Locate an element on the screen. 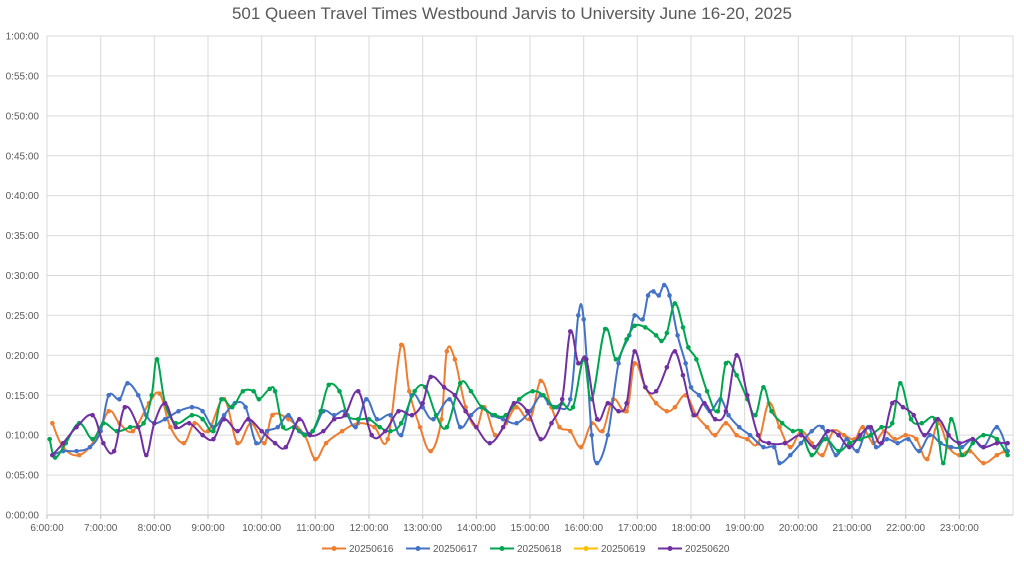 The width and height of the screenshot is (1024, 563). x-tick-label: 7:00:00 is located at coordinates (101, 528).